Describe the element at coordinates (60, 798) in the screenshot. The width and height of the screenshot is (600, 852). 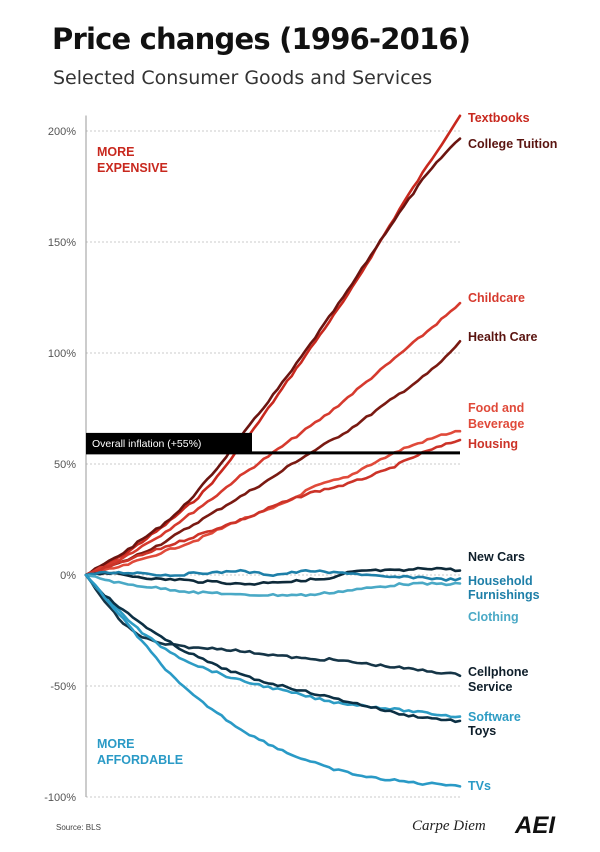
I see `y-tick-label: -100%` at that location.